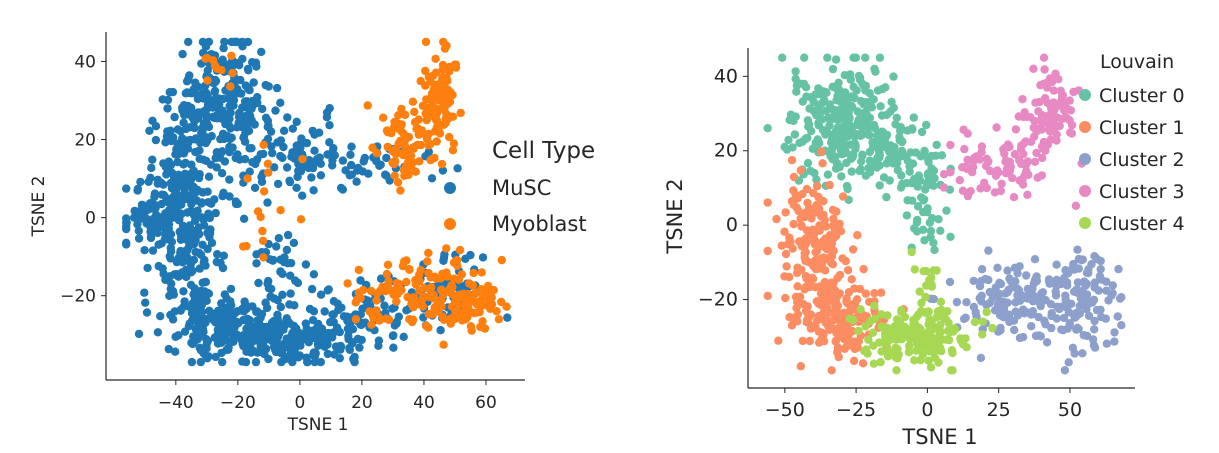 This screenshot has height=453, width=1219. What do you see at coordinates (999, 410) in the screenshot?
I see `x-tick-label: 25` at bounding box center [999, 410].